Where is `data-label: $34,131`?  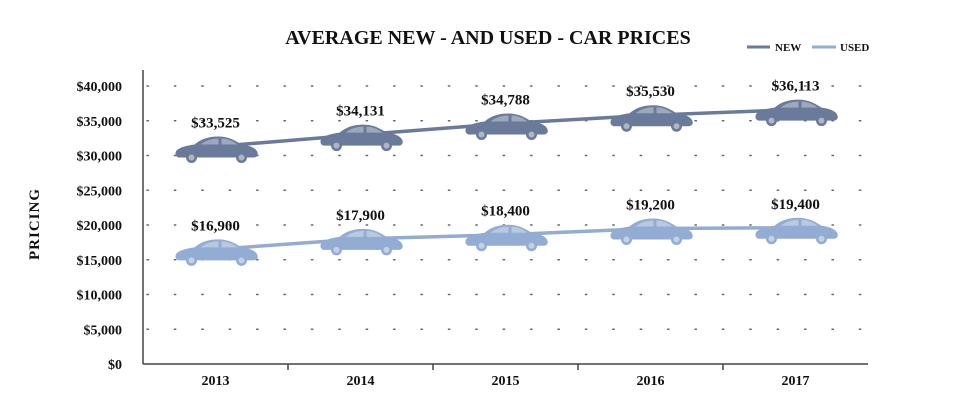
data-label: $34,131 is located at coordinates (360, 112).